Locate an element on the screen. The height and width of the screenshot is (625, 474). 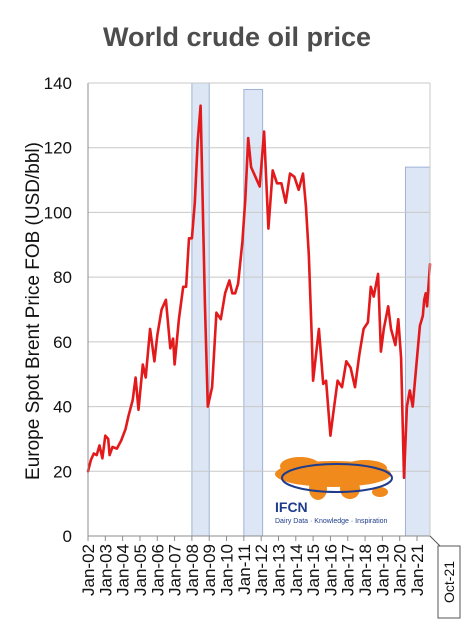
logo-tagline: Dairy Data · Knowledge · Inspiration is located at coordinates (331, 521).